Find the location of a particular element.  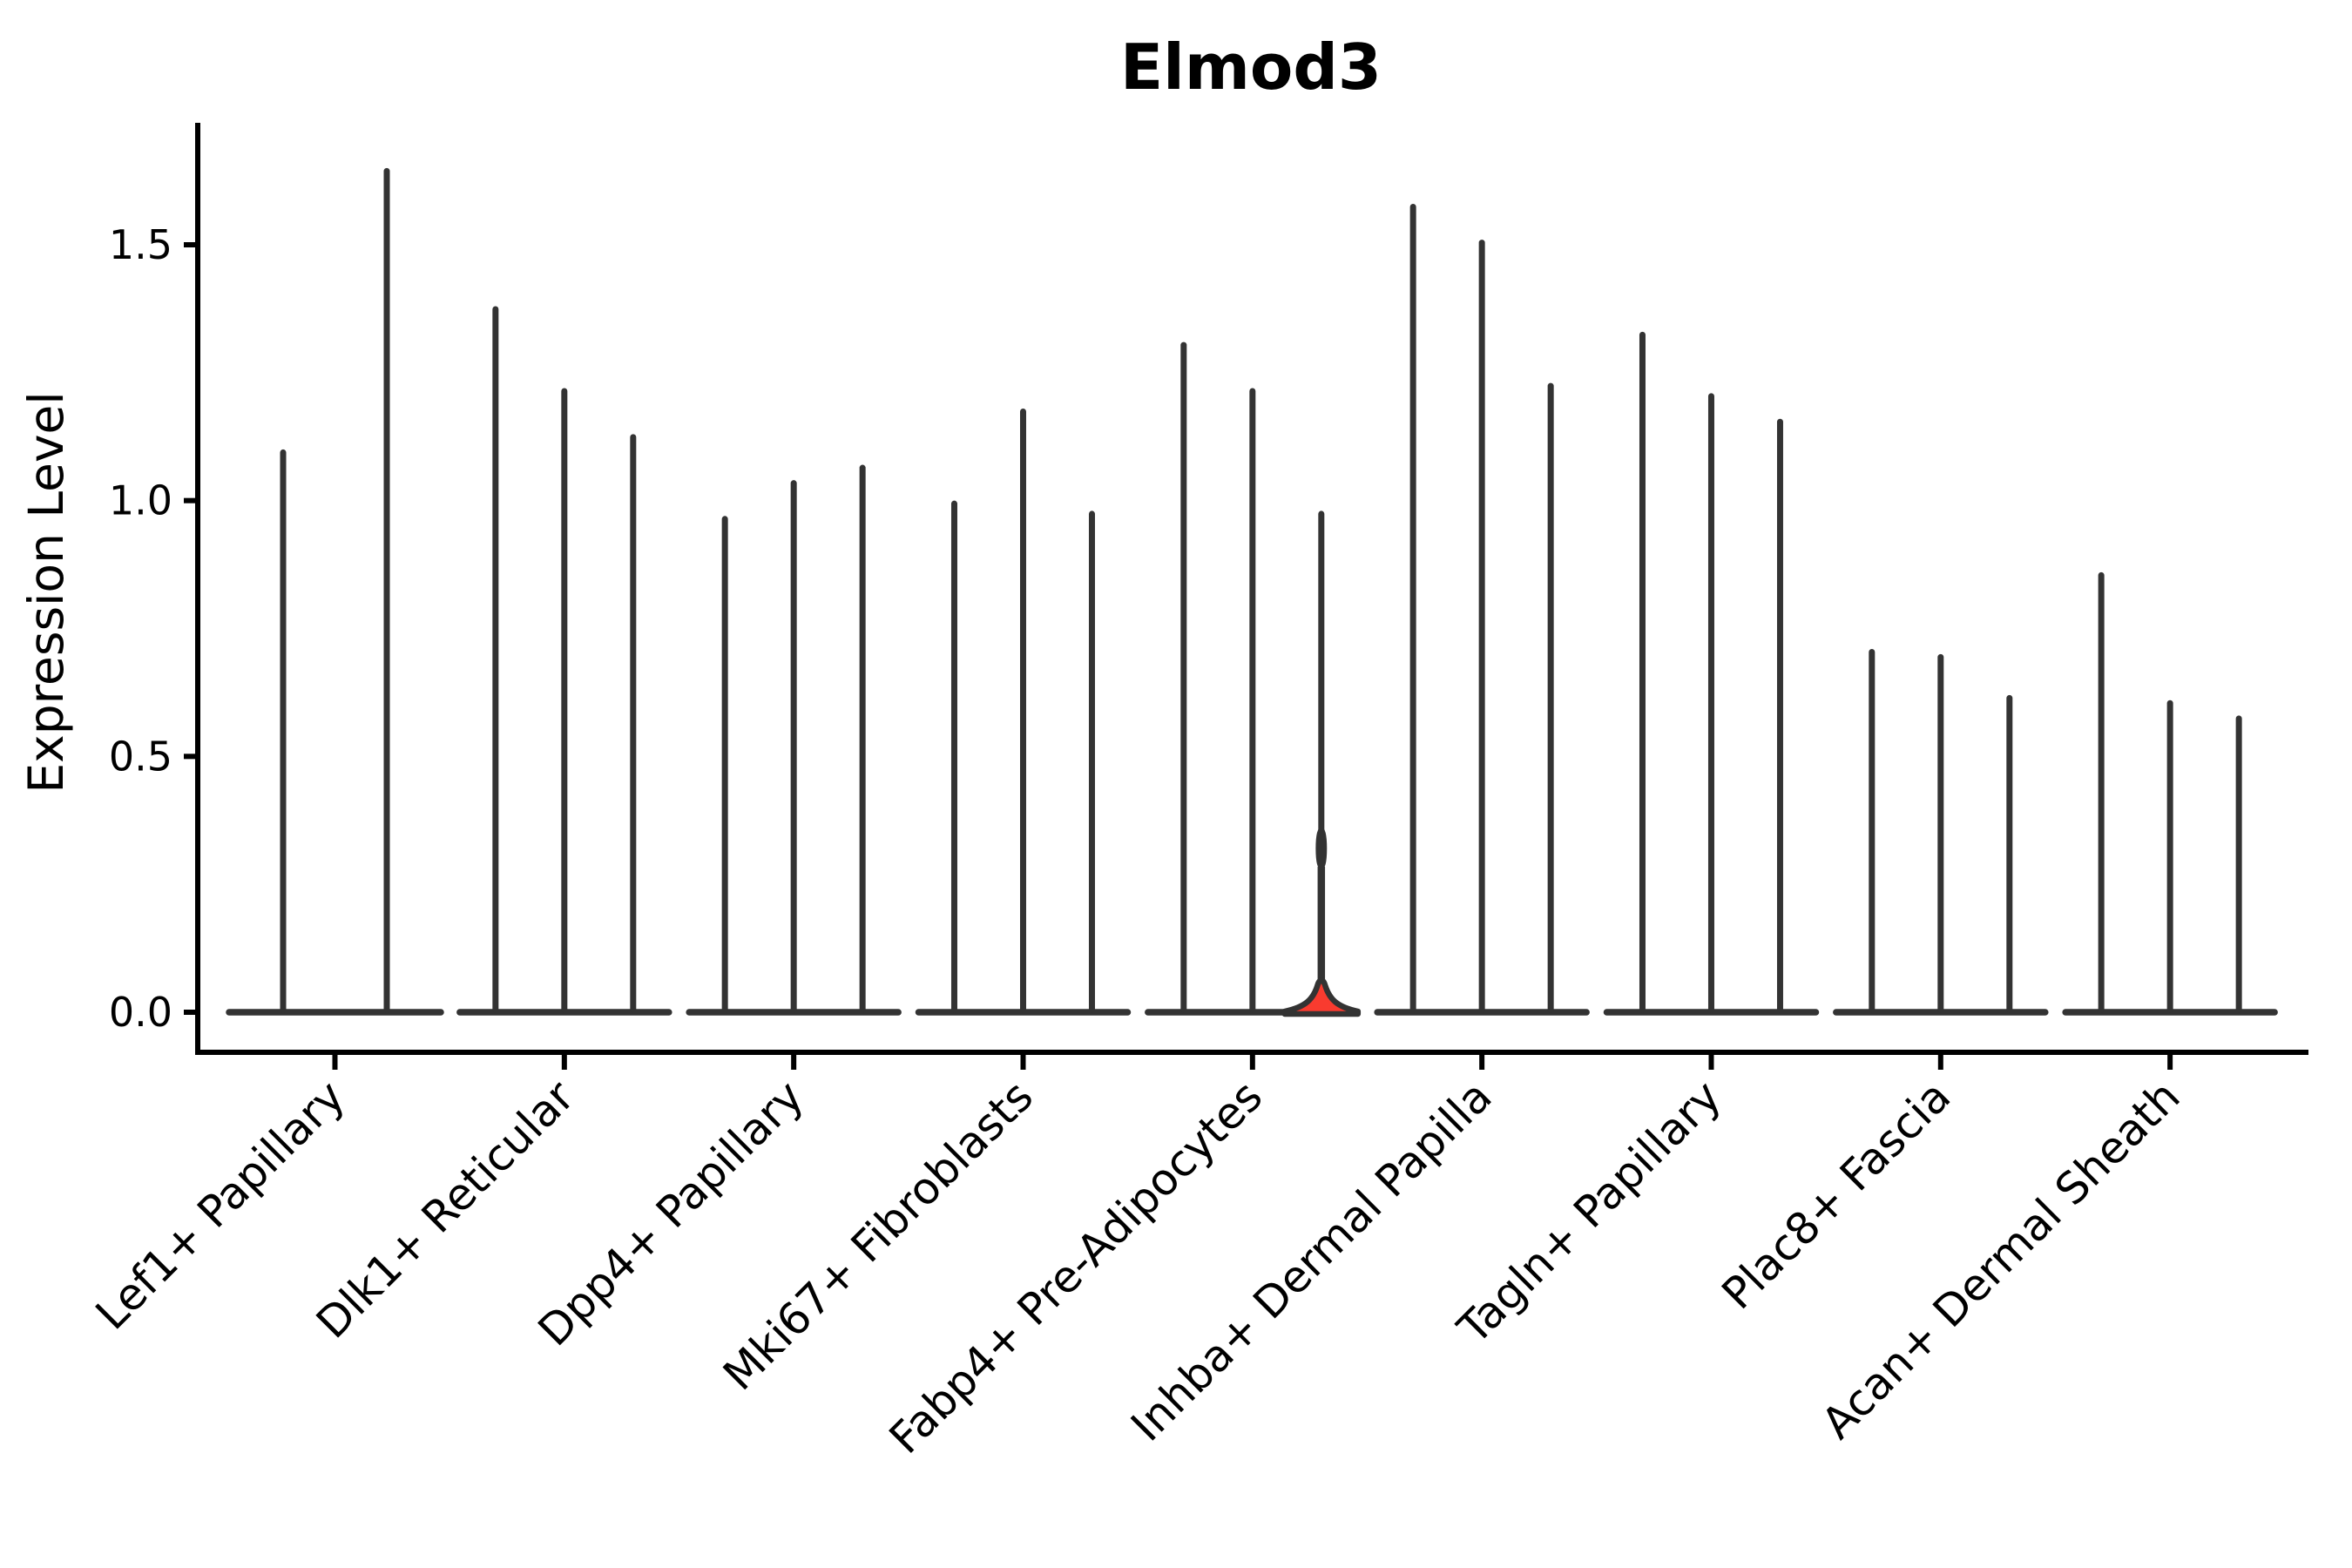

y-tick-label: 1.0 is located at coordinates (140, 500).